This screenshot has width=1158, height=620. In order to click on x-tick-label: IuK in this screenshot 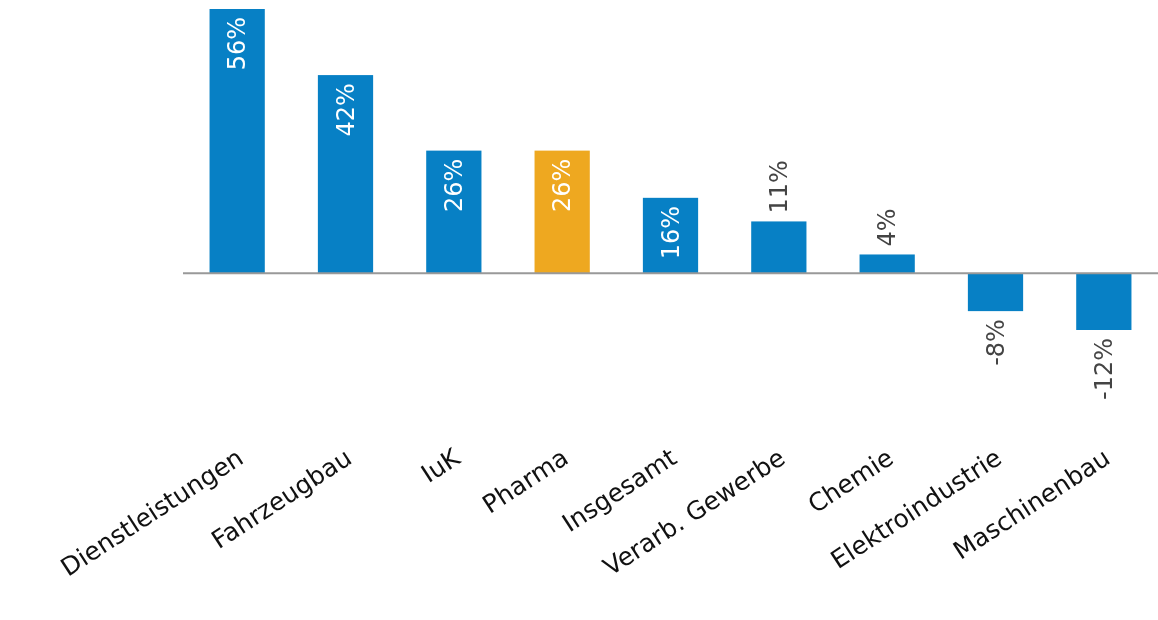, I will do `click(441, 465)`.